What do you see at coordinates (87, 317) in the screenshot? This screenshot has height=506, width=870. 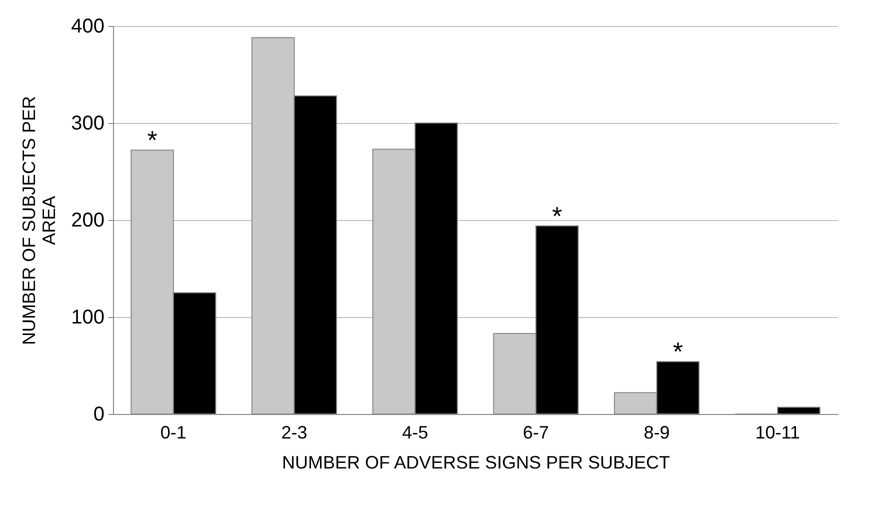 I see `y-tick-label: 100` at bounding box center [87, 317].